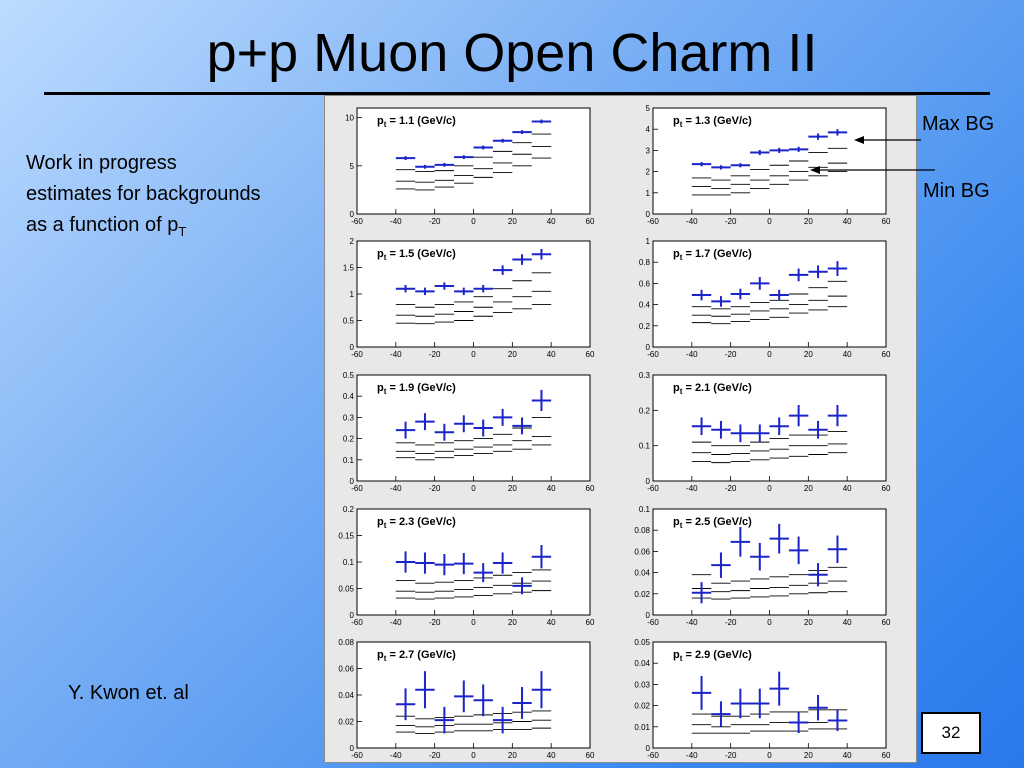 This screenshot has width=1024, height=768. Describe the element at coordinates (731, 221) in the screenshot. I see `plot-2-xtick-label: -20` at that location.